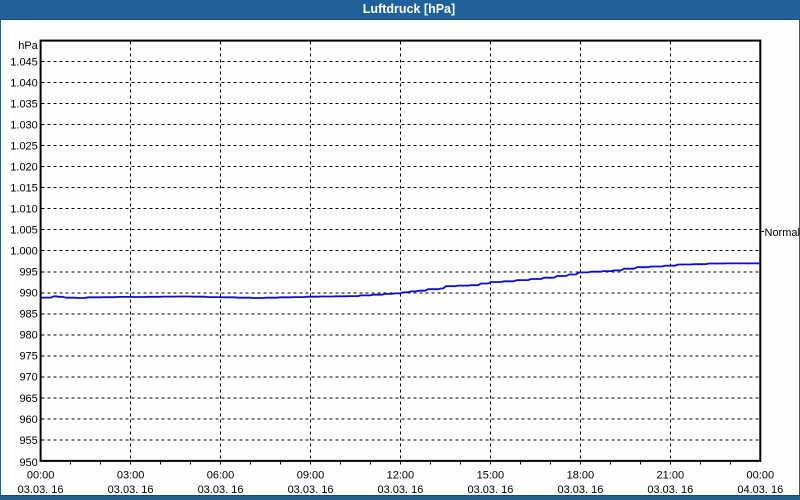 The height and width of the screenshot is (500, 800). I want to click on svg-text: 1.010, so click(24, 210).